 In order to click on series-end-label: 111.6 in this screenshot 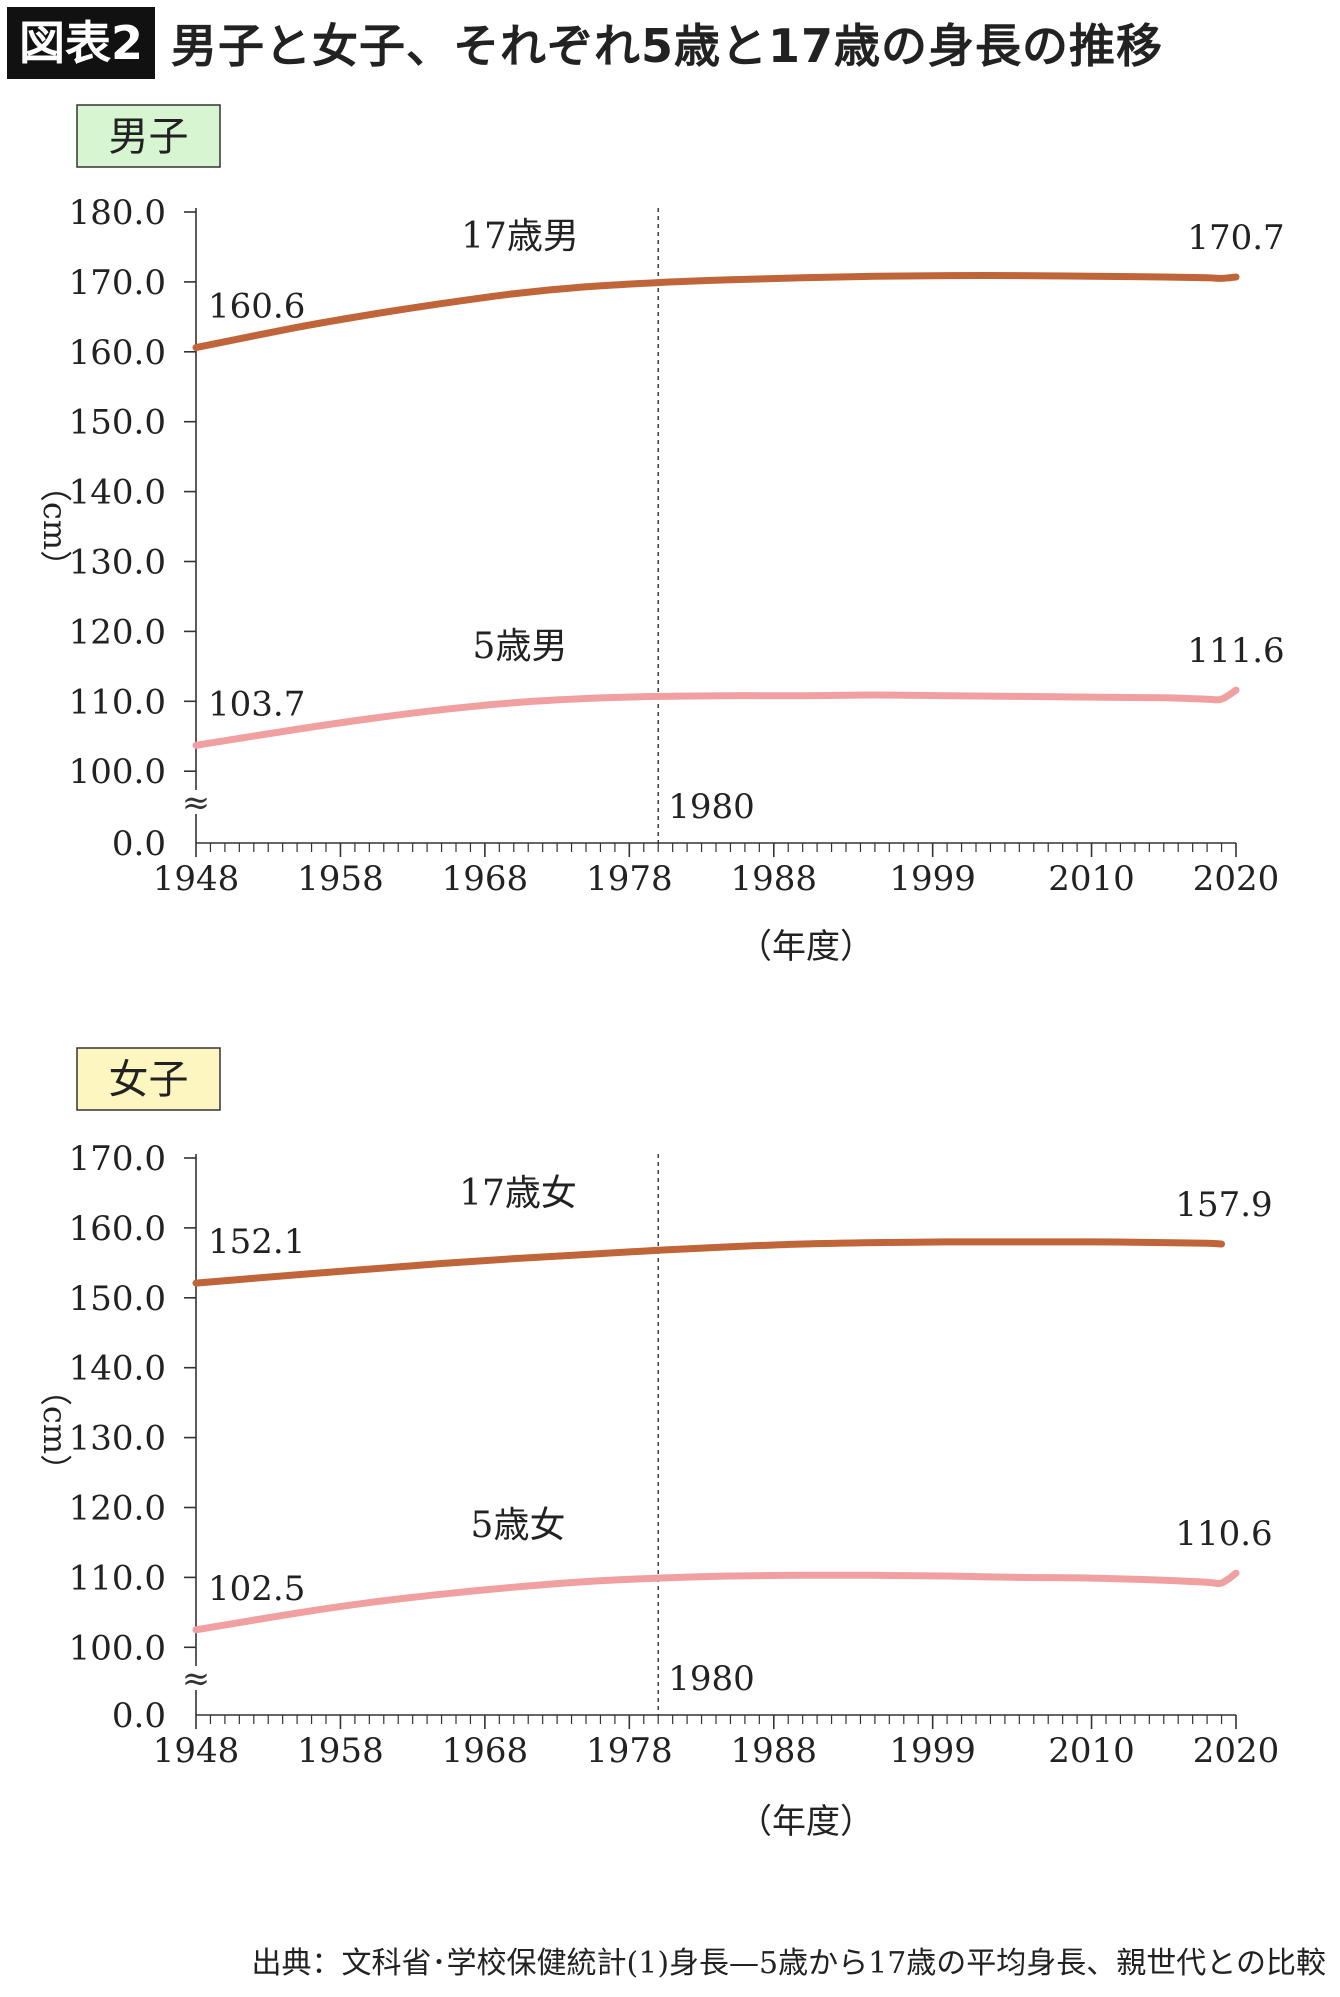, I will do `click(1235, 651)`.